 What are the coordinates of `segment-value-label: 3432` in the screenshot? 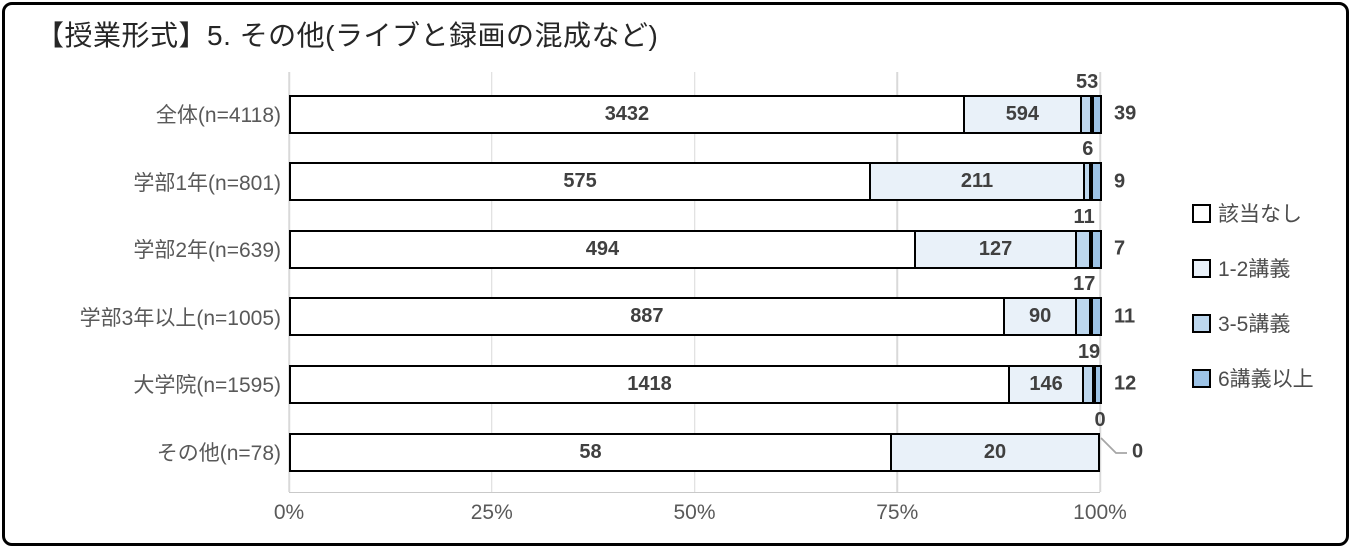 It's located at (627, 113).